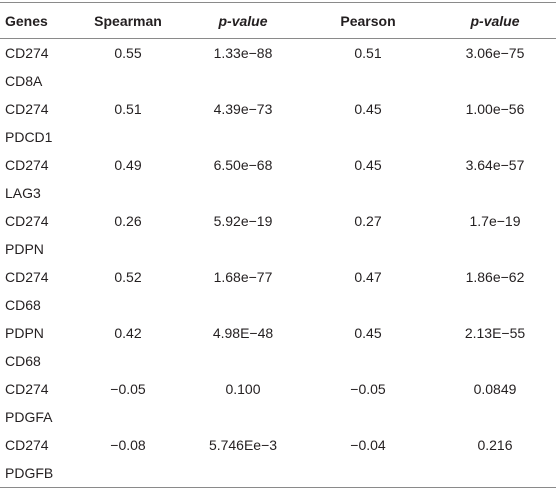 The image size is (556, 488). I want to click on gene-name: PDCD1, so click(29, 137).